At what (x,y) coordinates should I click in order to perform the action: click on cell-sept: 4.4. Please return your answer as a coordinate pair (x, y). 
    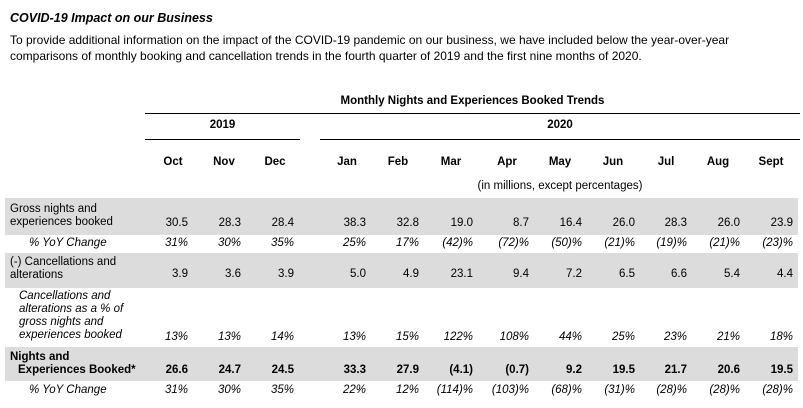
    Looking at the image, I should click on (785, 274).